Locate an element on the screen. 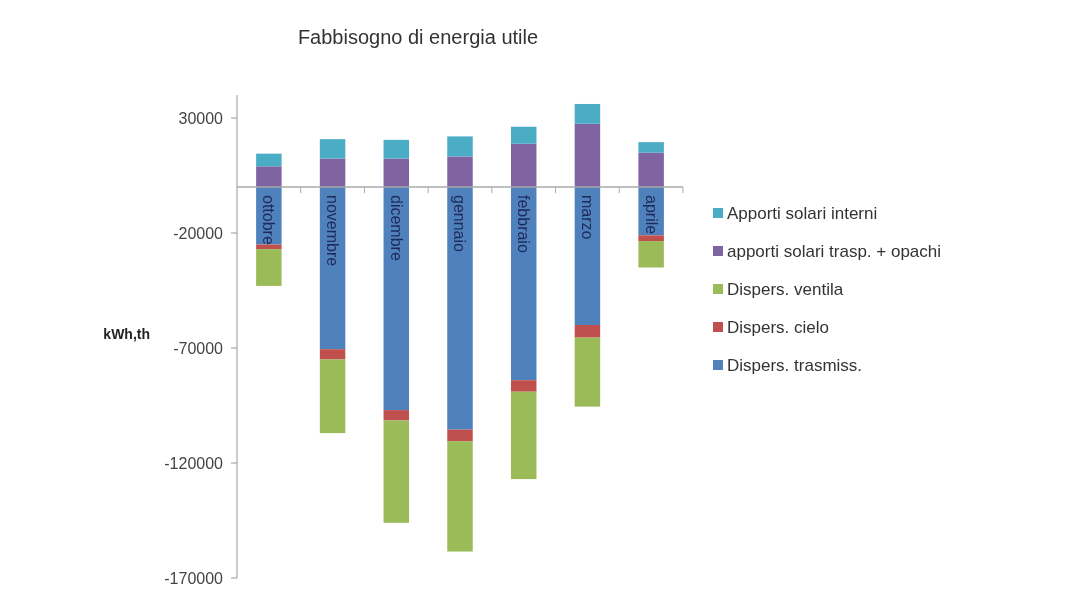 The width and height of the screenshot is (1083, 590). y-tick-label: -170000 is located at coordinates (194, 578).